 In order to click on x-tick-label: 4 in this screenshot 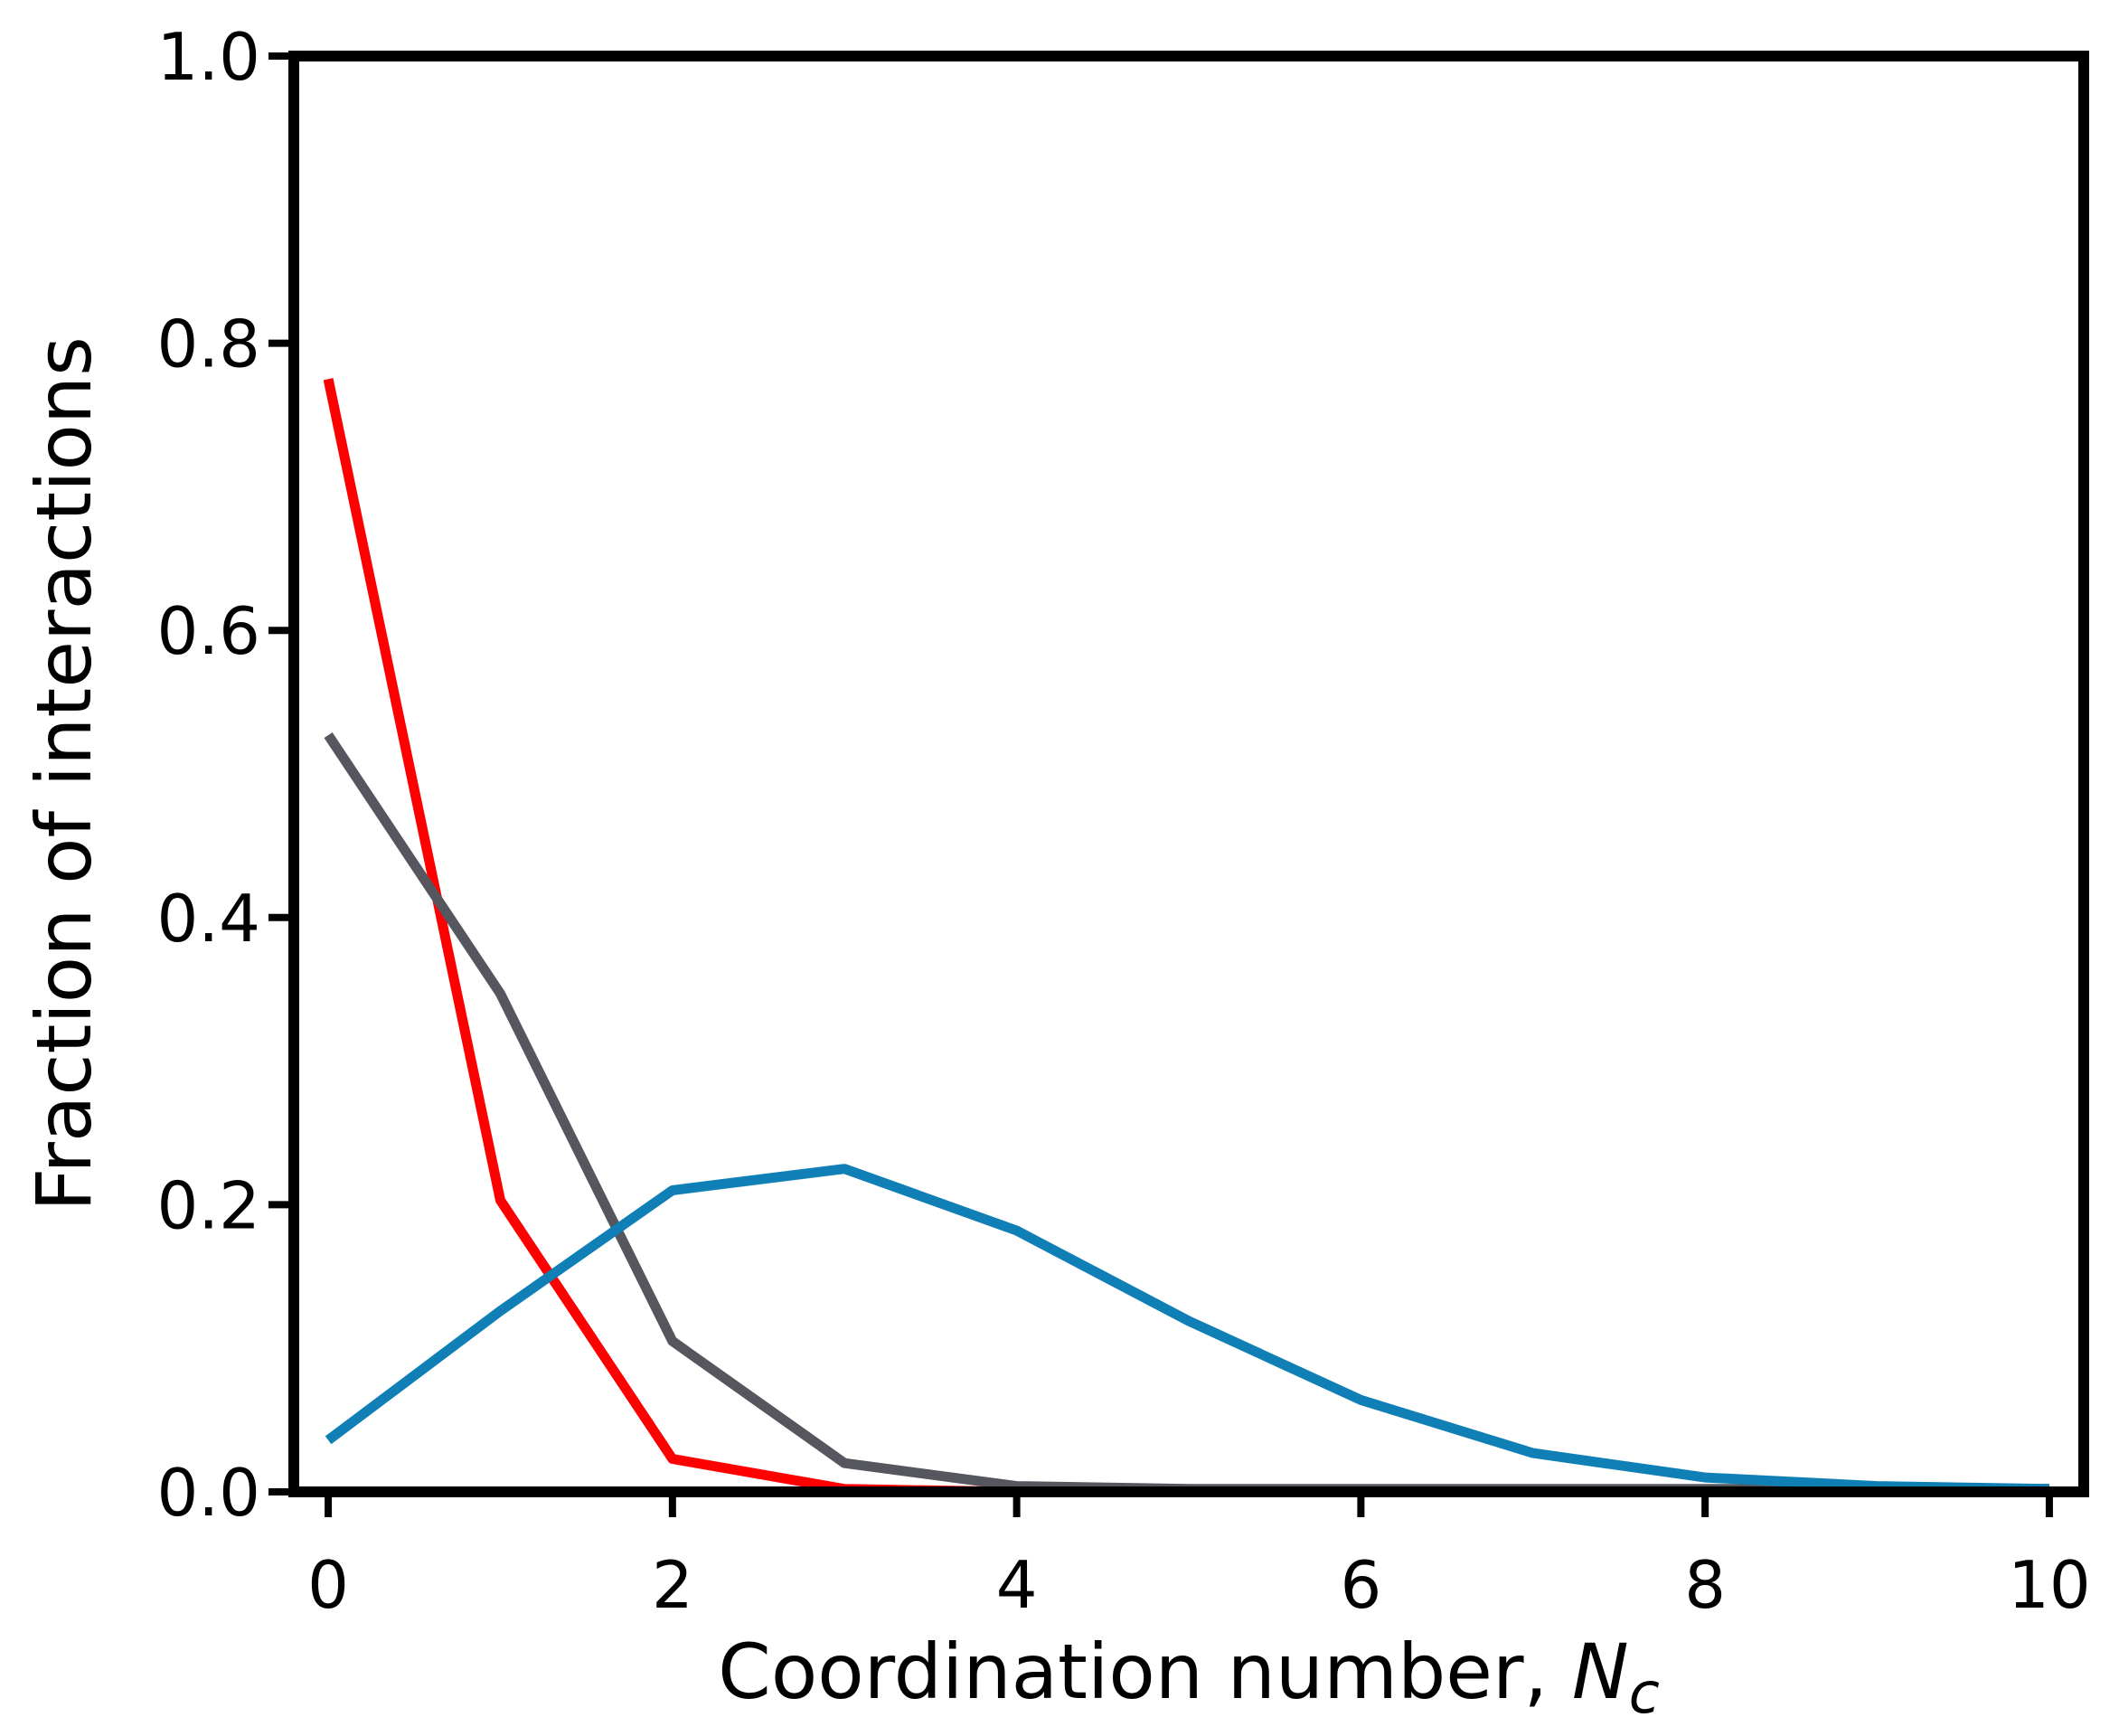, I will do `click(1017, 1585)`.